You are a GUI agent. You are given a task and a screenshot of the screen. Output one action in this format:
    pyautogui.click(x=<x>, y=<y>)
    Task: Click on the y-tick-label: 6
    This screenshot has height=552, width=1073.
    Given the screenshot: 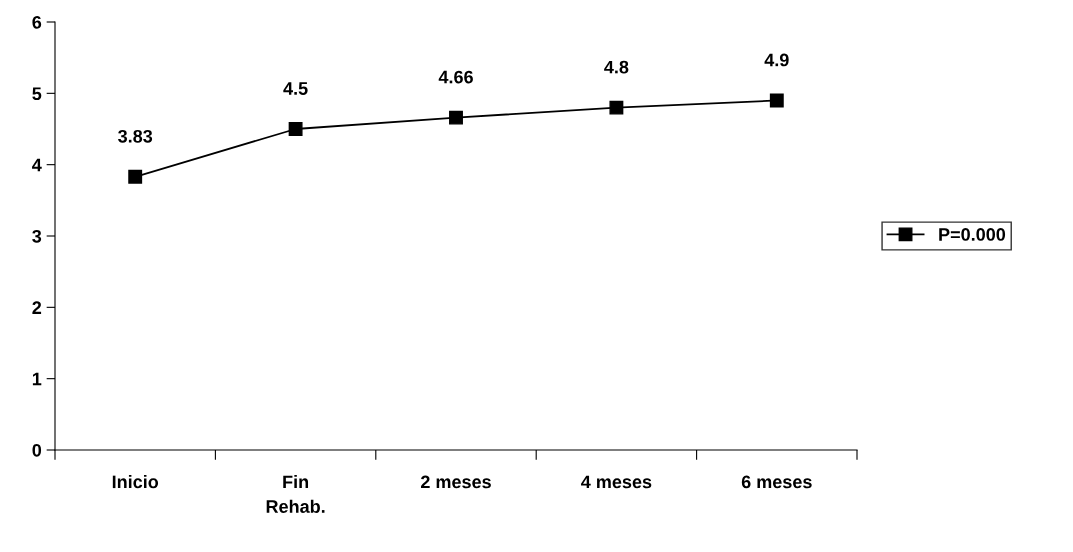 What is the action you would take?
    pyautogui.click(x=37, y=22)
    